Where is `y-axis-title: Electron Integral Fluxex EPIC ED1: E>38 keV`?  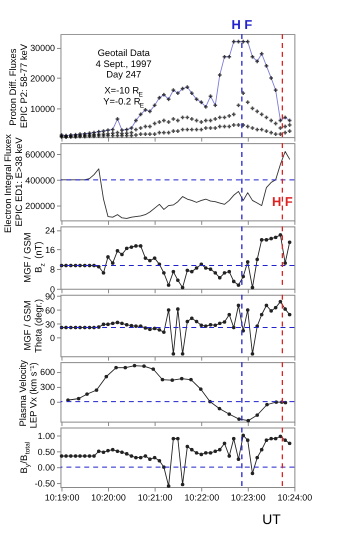
y-axis-title: Electron Integral Fluxex EPIC ED1: E>38 keV is located at coordinates (13, 183).